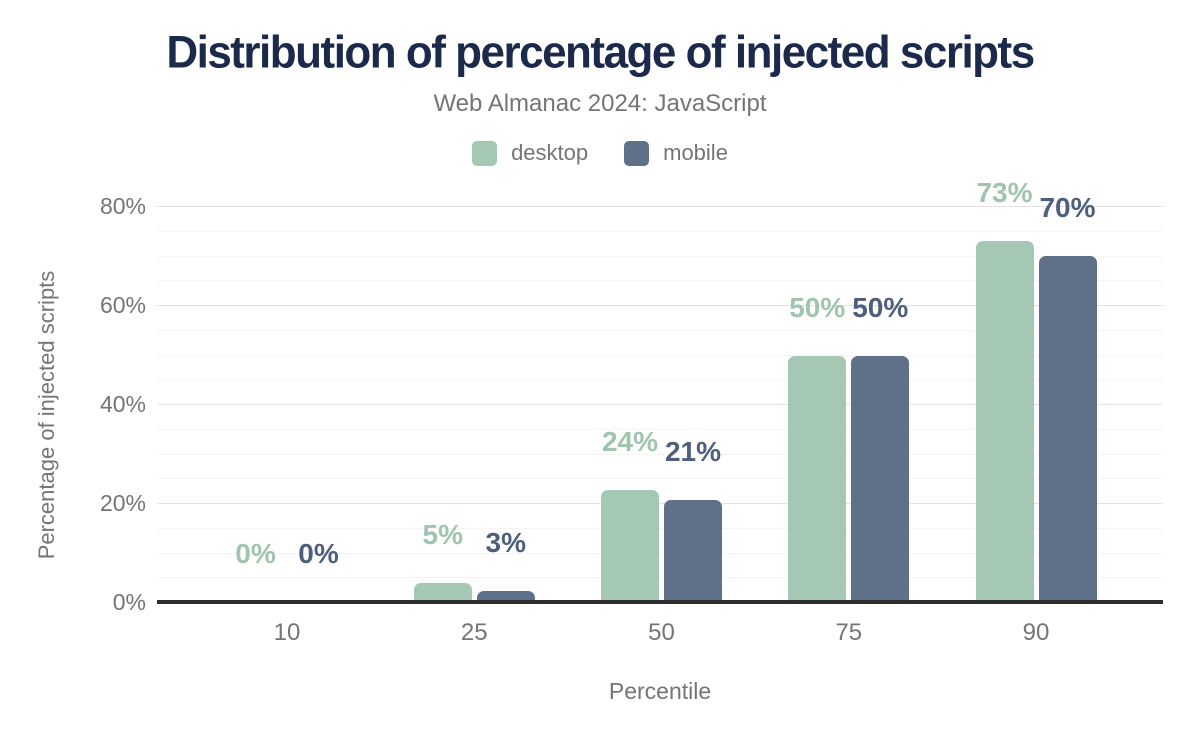 The height and width of the screenshot is (742, 1200). I want to click on bar-label-mobile-90: 70%, so click(1067, 207).